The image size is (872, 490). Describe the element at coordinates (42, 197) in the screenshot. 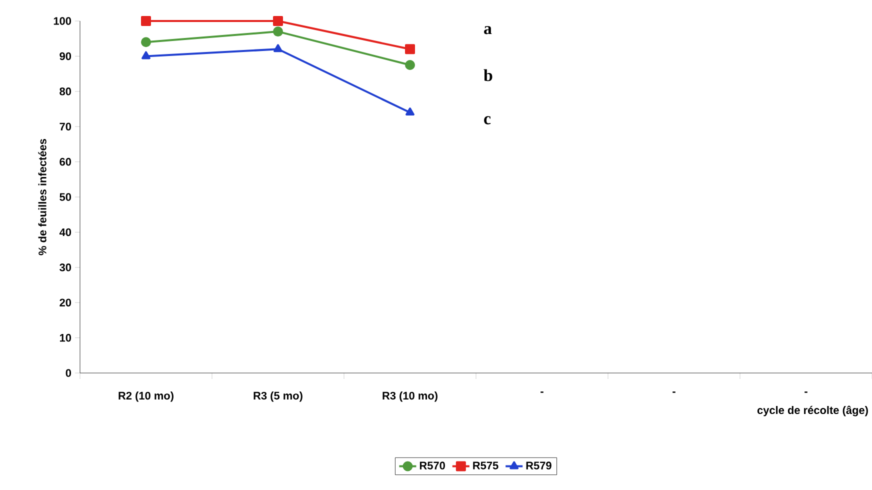

I see `y-axis-title: % de feuilles infectées` at that location.